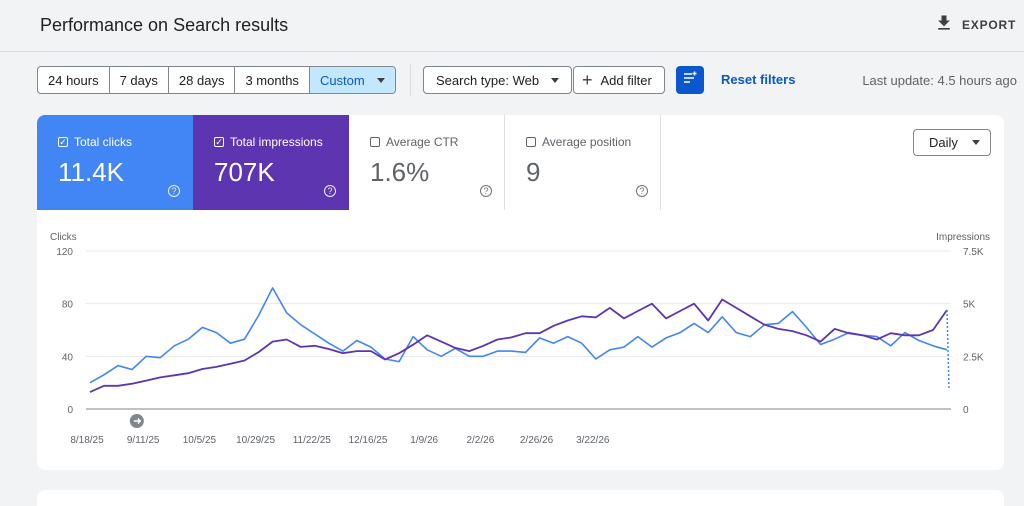 This screenshot has height=506, width=1024. I want to click on filter-settings-button, so click(690, 80).